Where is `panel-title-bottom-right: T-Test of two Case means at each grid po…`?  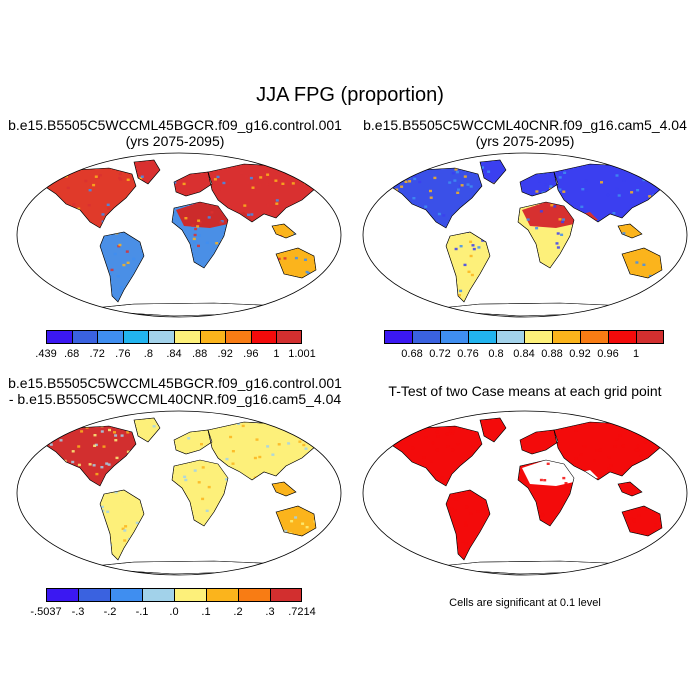 panel-title-bottom-right: T-Test of two Case means at each grid po… is located at coordinates (525, 391).